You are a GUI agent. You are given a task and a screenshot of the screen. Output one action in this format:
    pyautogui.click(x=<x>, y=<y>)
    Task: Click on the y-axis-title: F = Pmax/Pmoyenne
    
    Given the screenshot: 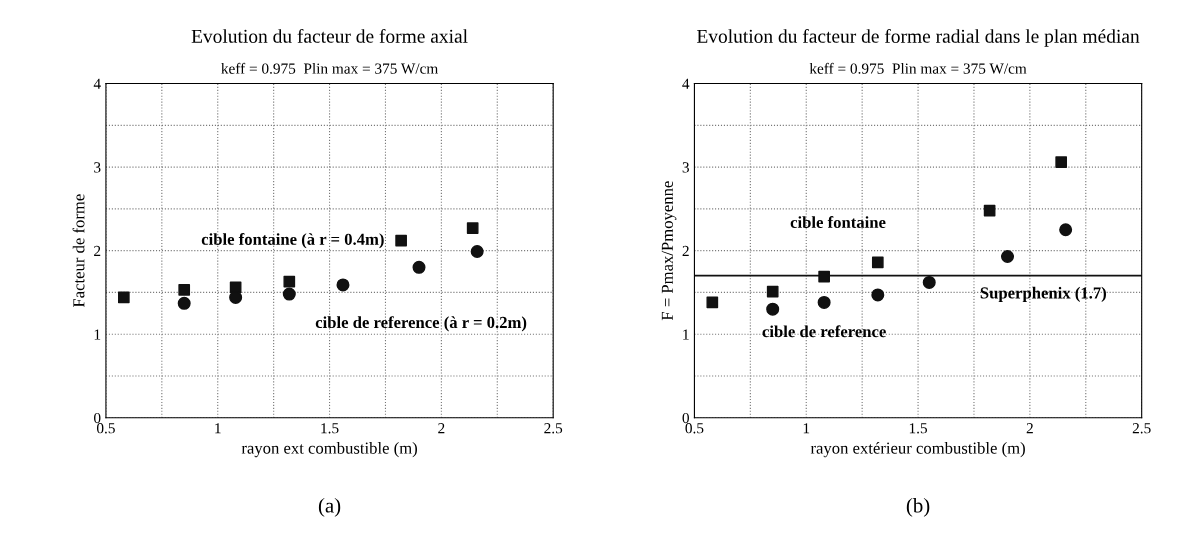 What is the action you would take?
    pyautogui.click(x=669, y=251)
    